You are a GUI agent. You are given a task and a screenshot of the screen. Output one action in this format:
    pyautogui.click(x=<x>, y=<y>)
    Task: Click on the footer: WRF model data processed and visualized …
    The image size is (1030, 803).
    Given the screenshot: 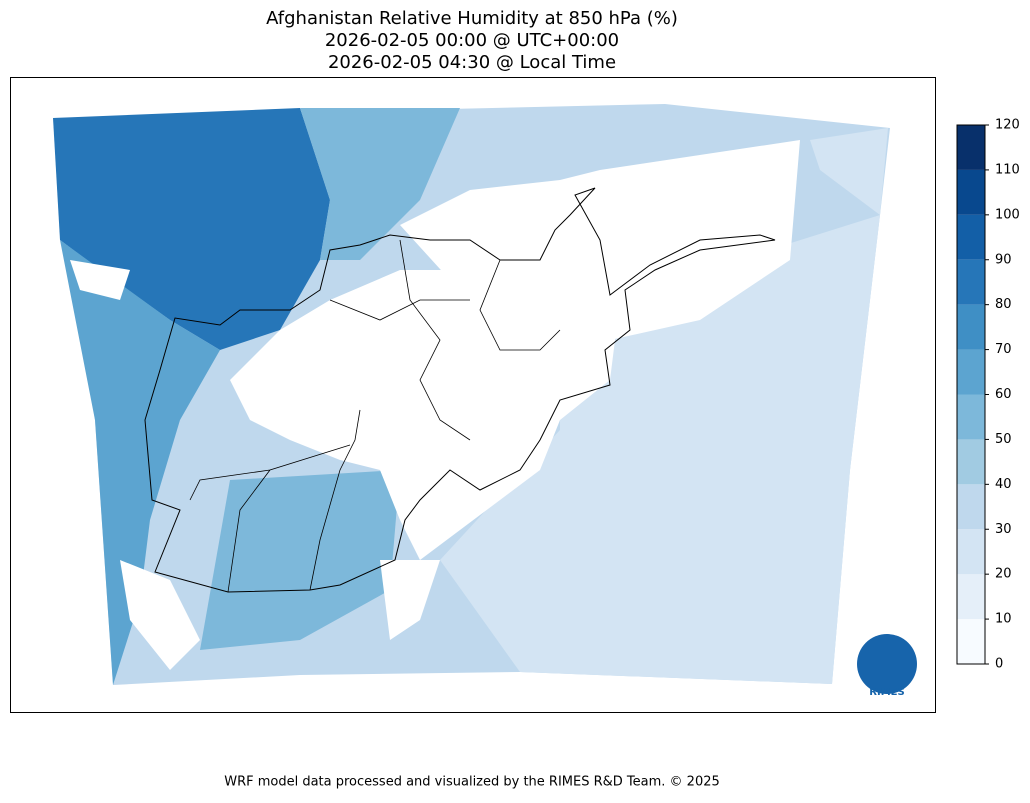 What is the action you would take?
    pyautogui.click(x=472, y=782)
    